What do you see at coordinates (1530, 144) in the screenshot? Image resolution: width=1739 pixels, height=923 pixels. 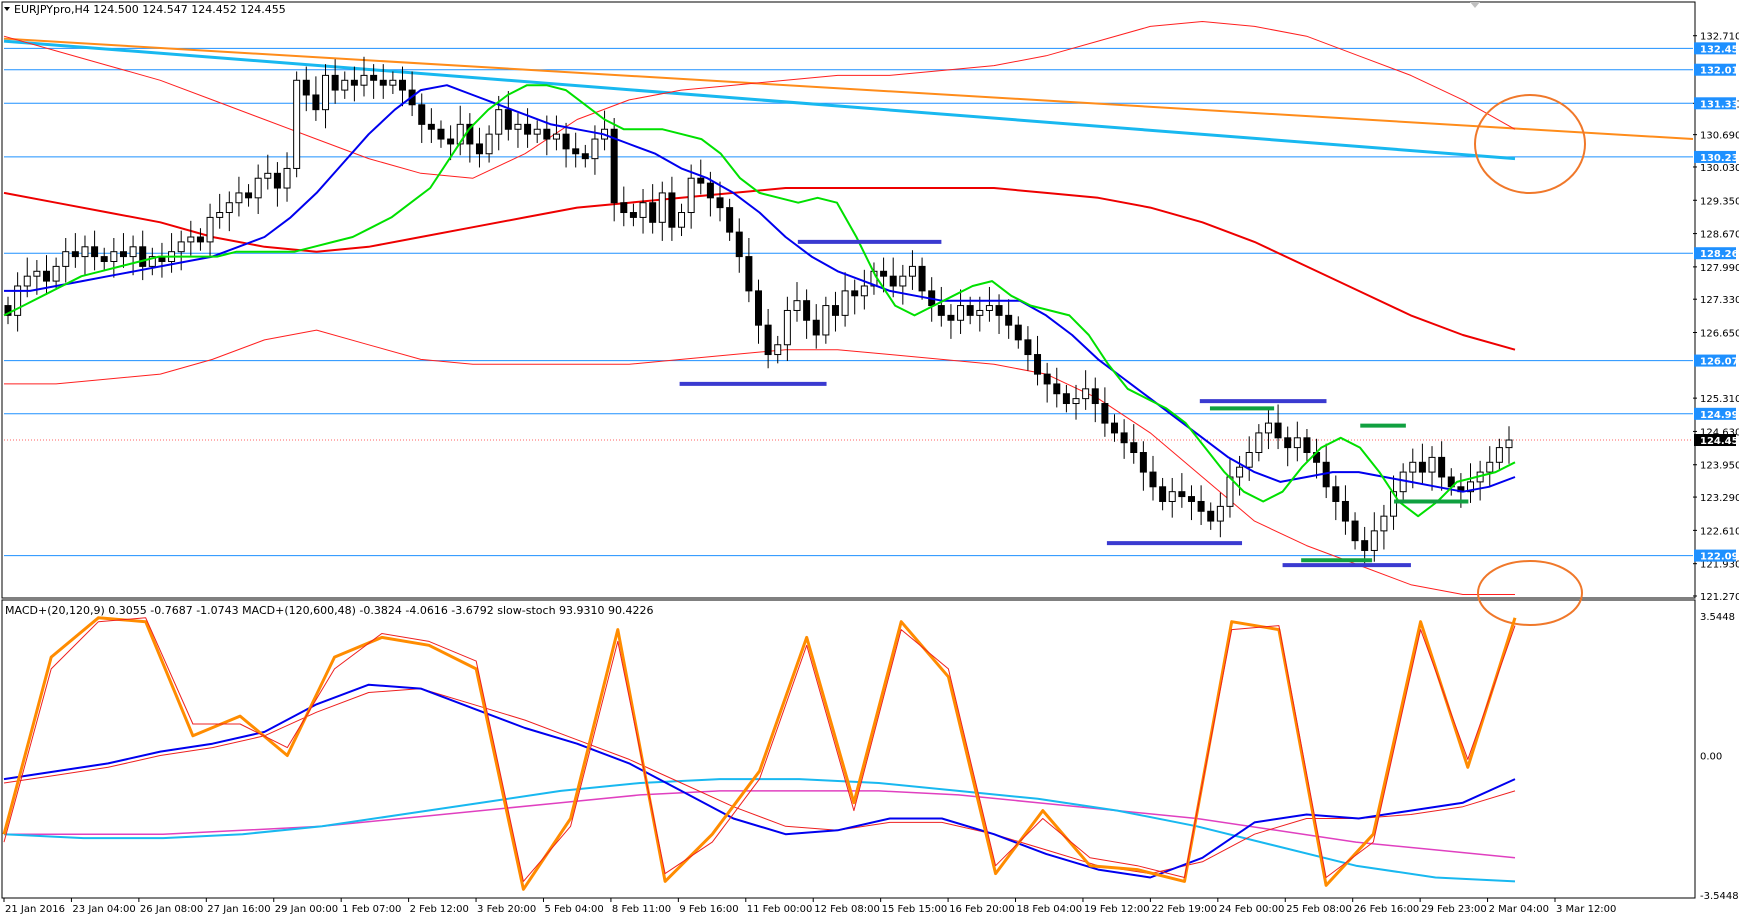 I see `annotation-ellipse-upper` at bounding box center [1530, 144].